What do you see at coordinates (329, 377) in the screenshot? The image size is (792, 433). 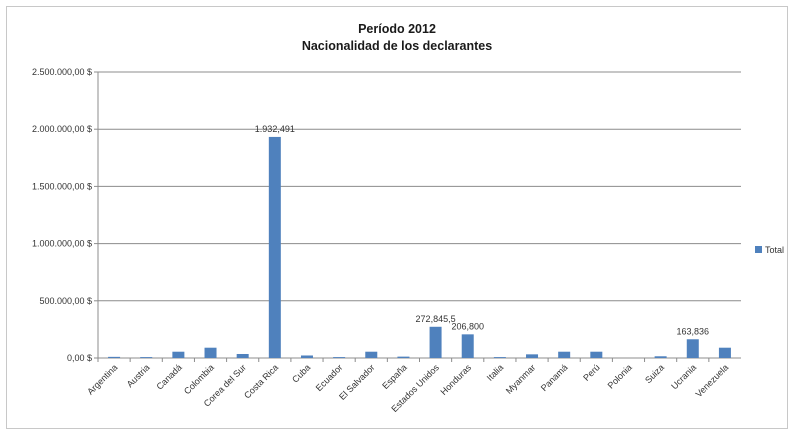 I see `x-tick-label: Ecuador` at bounding box center [329, 377].